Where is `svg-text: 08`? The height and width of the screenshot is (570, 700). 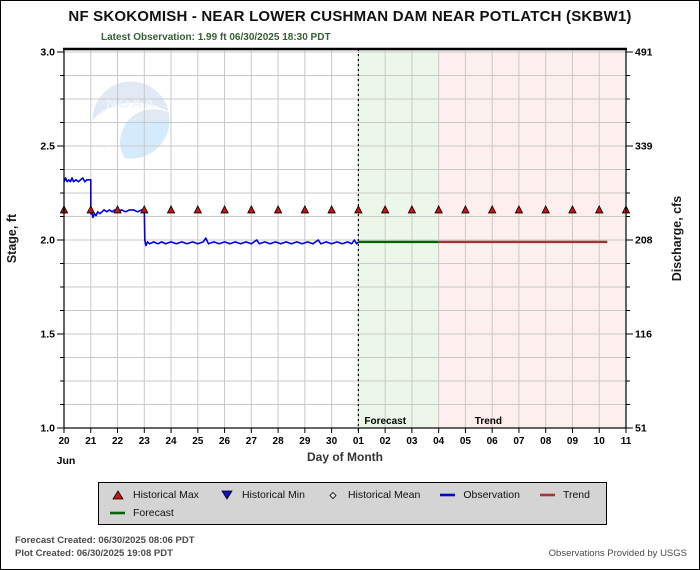
svg-text: 08 is located at coordinates (546, 441).